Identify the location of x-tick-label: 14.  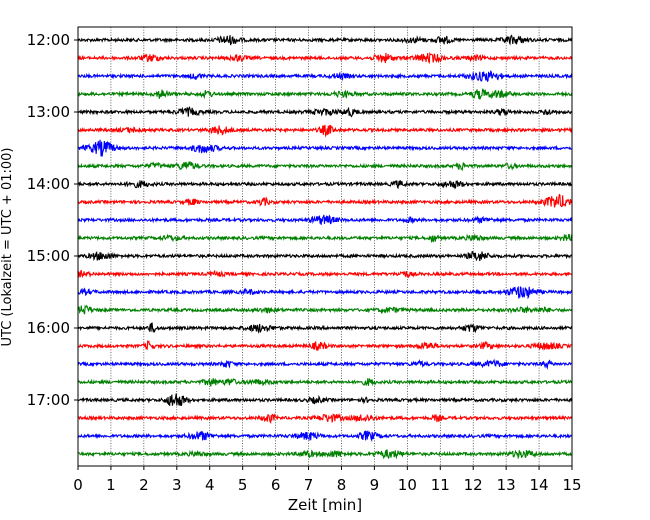
(539, 485).